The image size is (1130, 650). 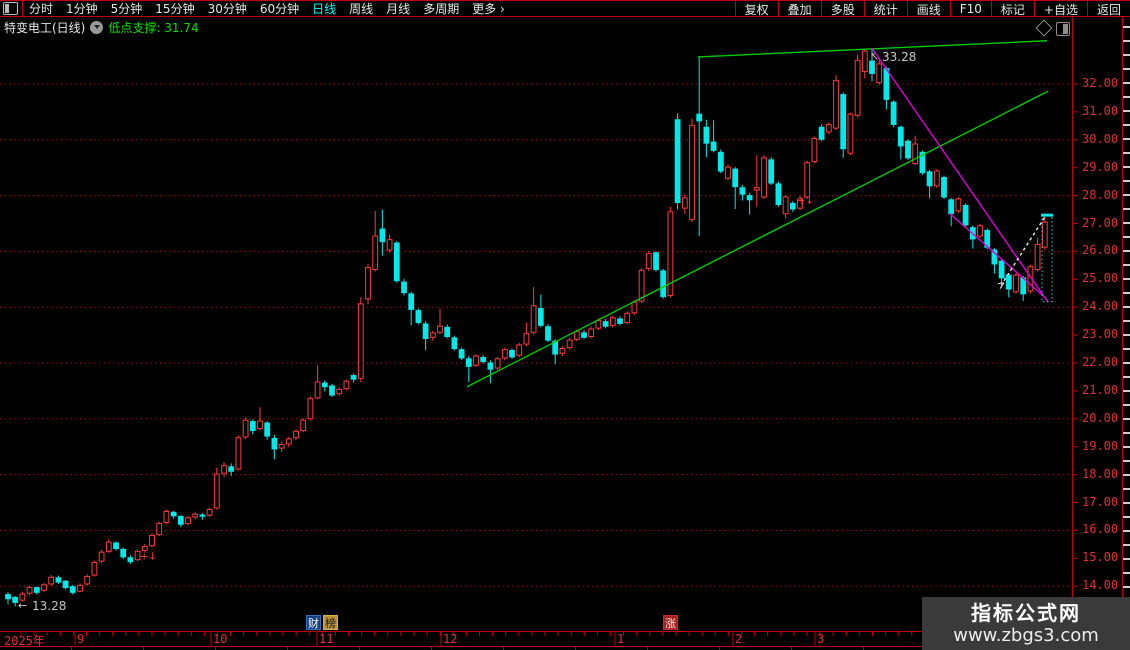 I want to click on action-tab-F10: F10, so click(x=970, y=8).